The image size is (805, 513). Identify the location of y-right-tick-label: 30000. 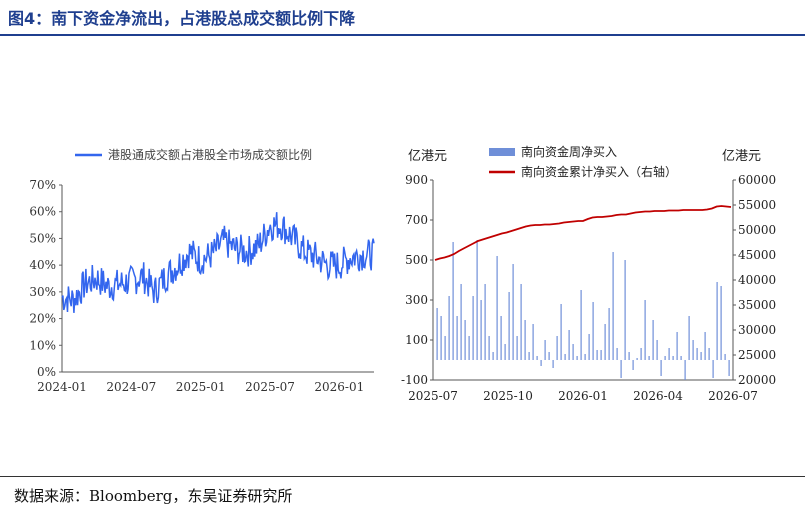
(757, 330).